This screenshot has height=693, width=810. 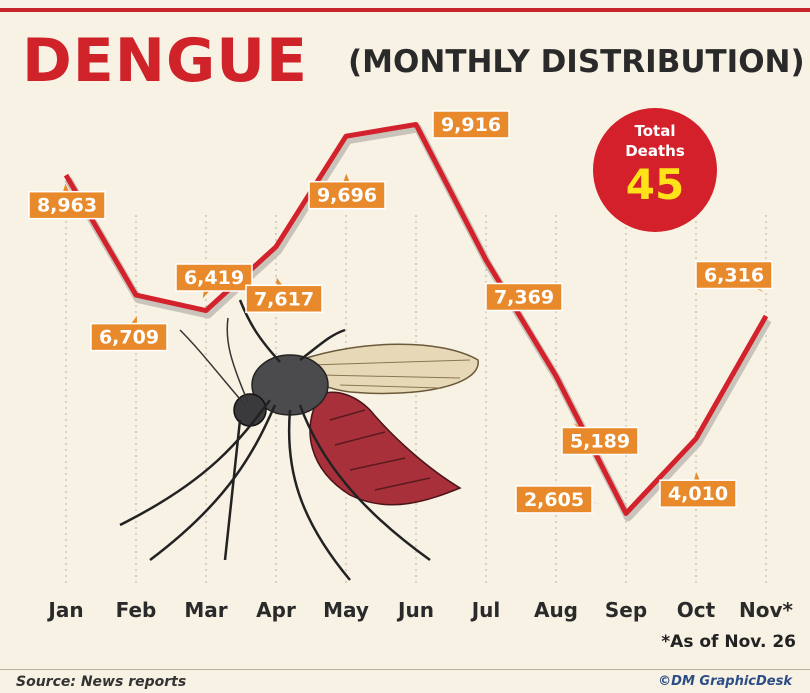 I want to click on footnote: *As of Nov. 26, so click(x=728, y=642).